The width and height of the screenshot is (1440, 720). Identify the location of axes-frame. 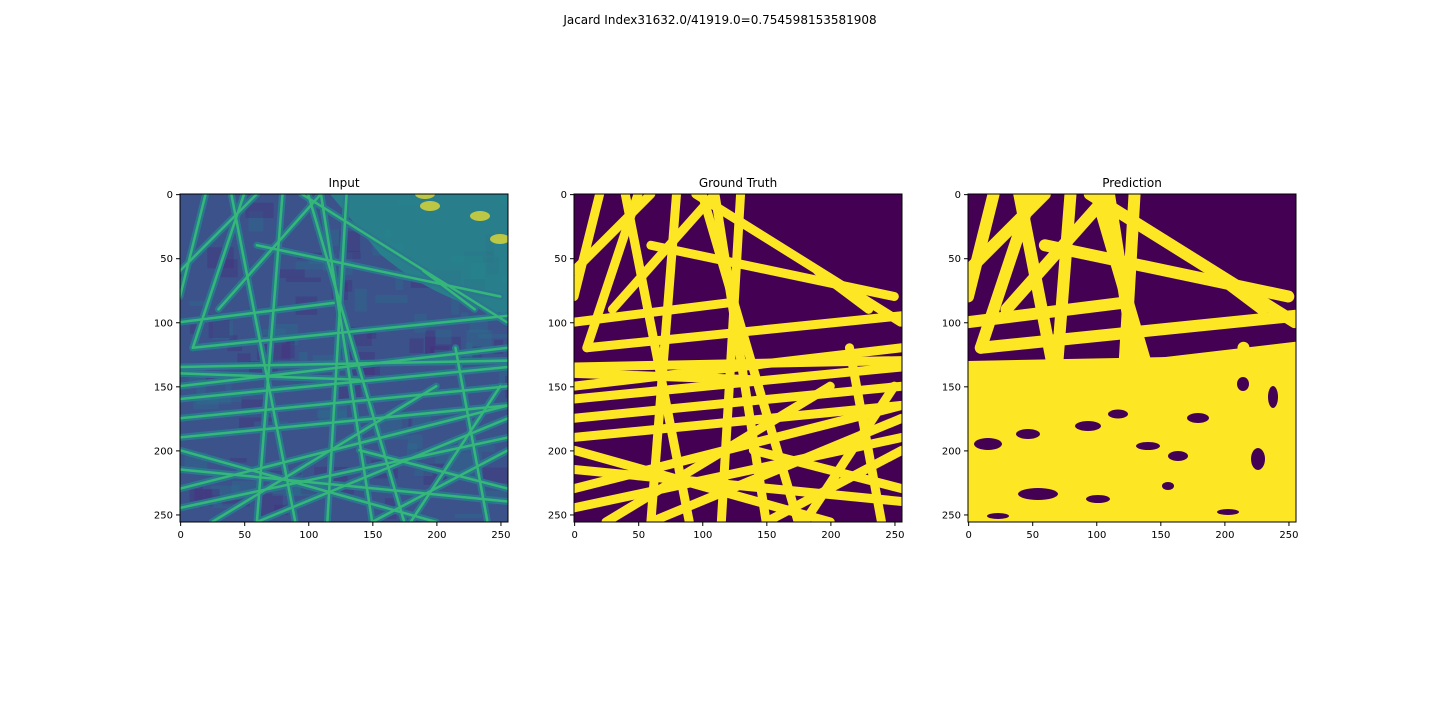
(738, 358).